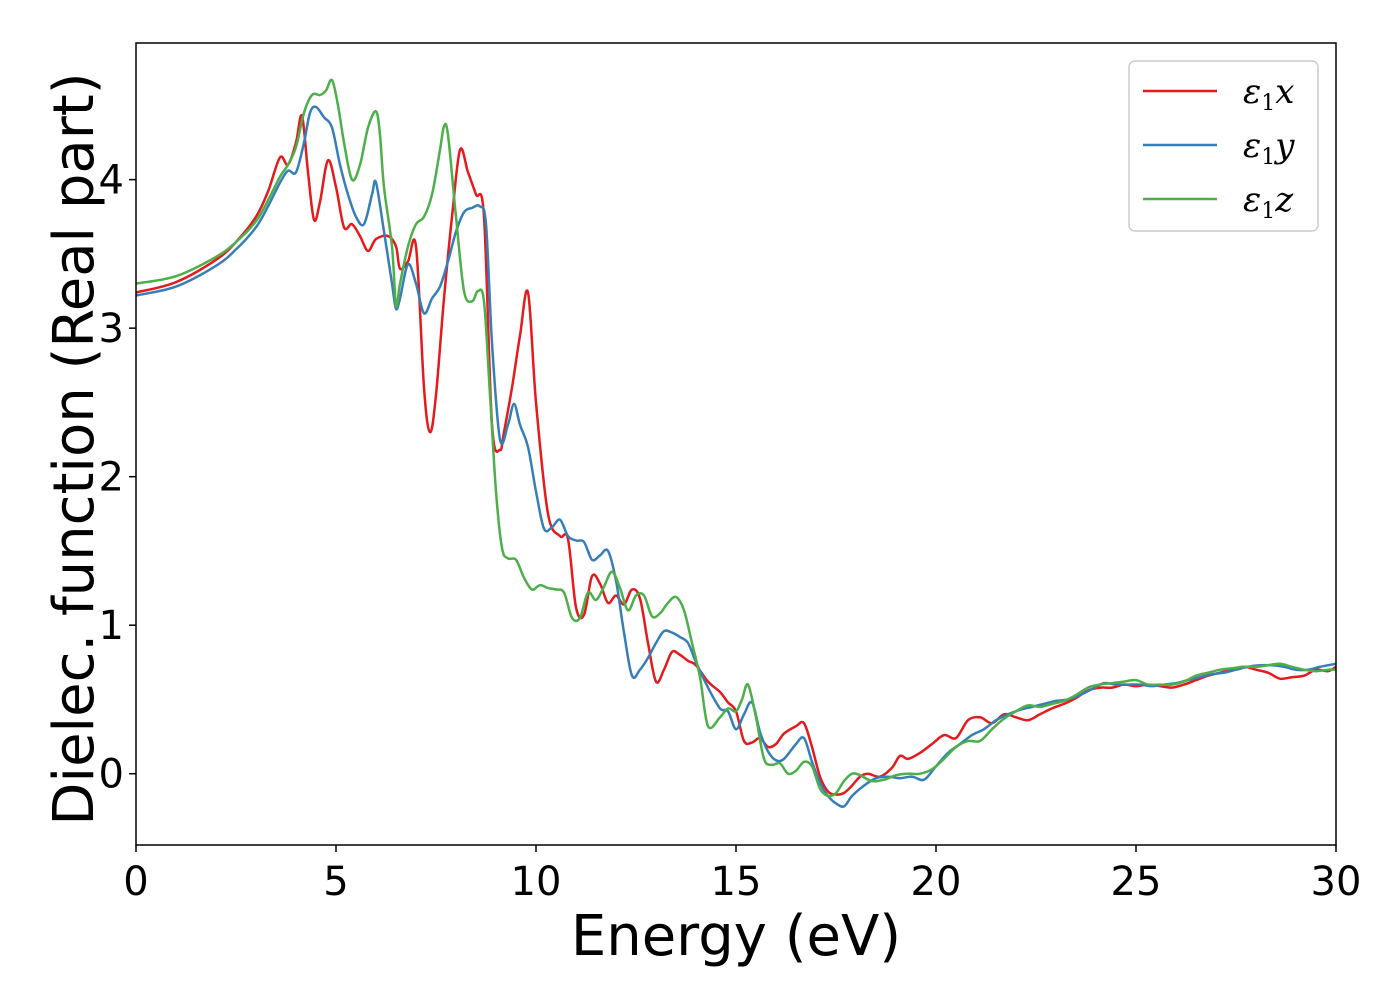 Image resolution: width=1400 pixels, height=1000 pixels. Describe the element at coordinates (1284, 92) in the screenshot. I see `legend-label-component: x` at that location.